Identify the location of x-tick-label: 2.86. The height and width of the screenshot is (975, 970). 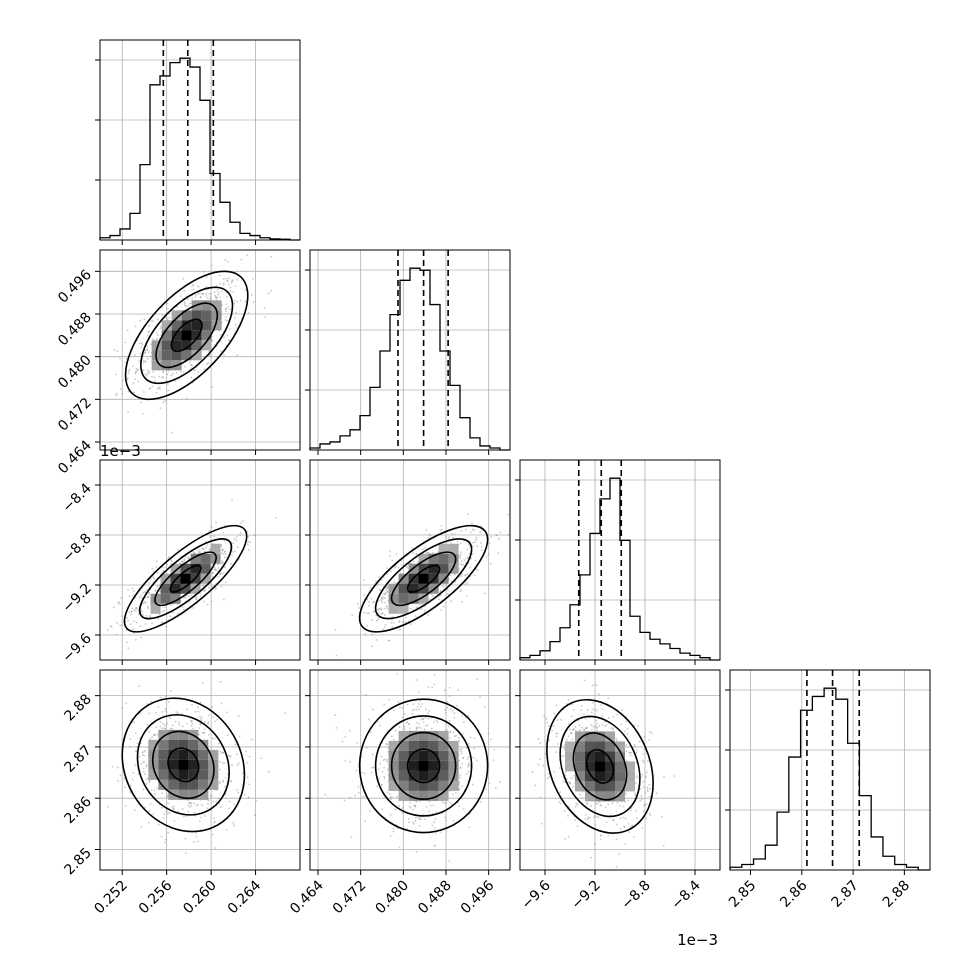
(793, 893).